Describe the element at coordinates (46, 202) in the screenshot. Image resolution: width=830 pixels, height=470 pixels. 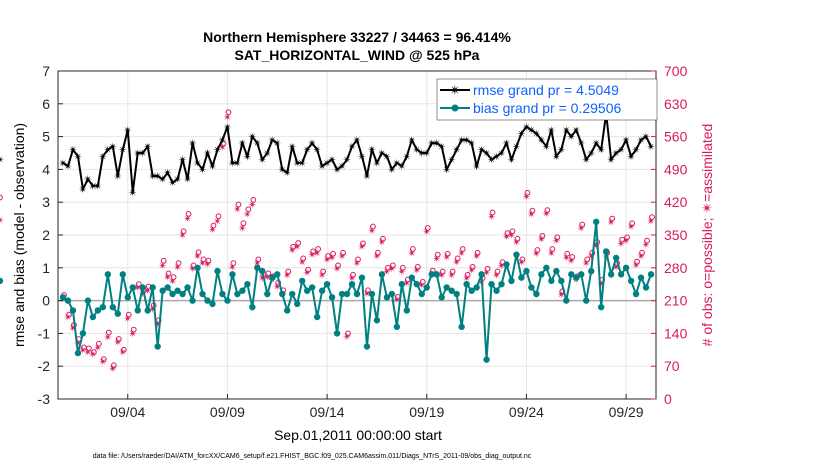
I see `y-tick-label: 3` at that location.